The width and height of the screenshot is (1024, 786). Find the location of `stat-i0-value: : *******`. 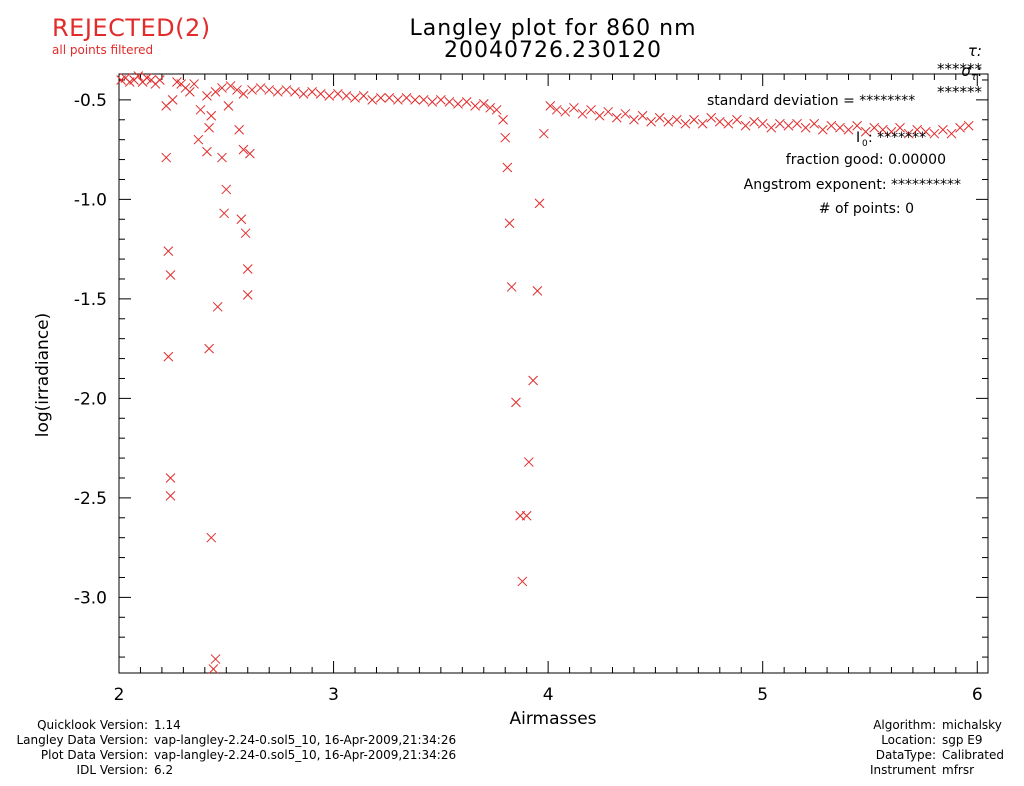

stat-i0-value: : ******* is located at coordinates (897, 138).